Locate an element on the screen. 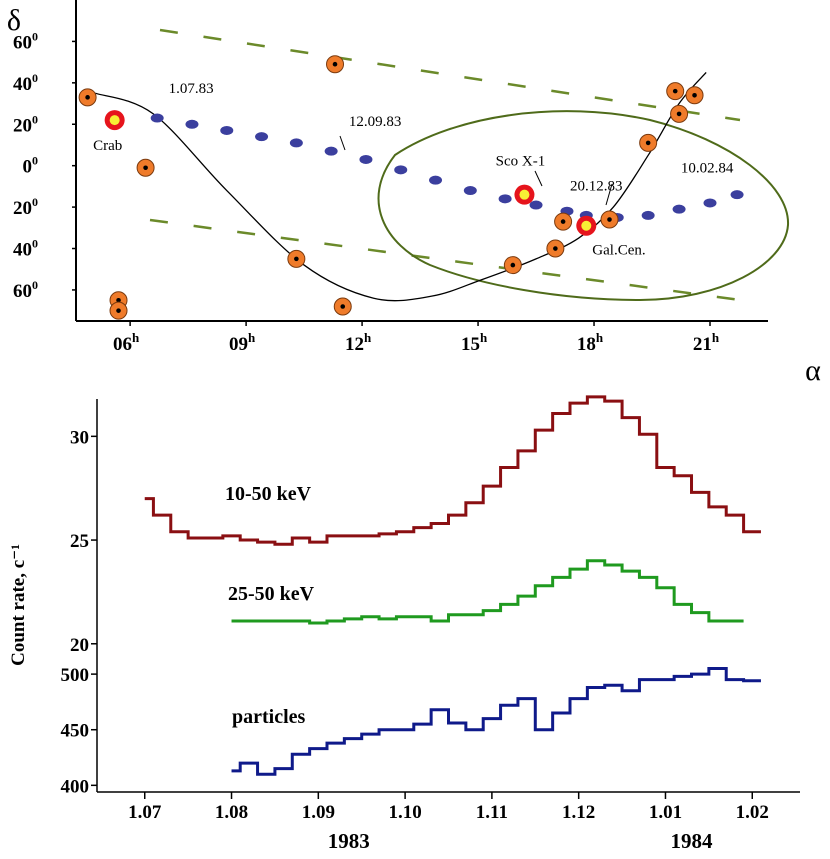 Image resolution: width=830 pixels, height=859 pixels. x-tick-label: 15h is located at coordinates (474, 342).